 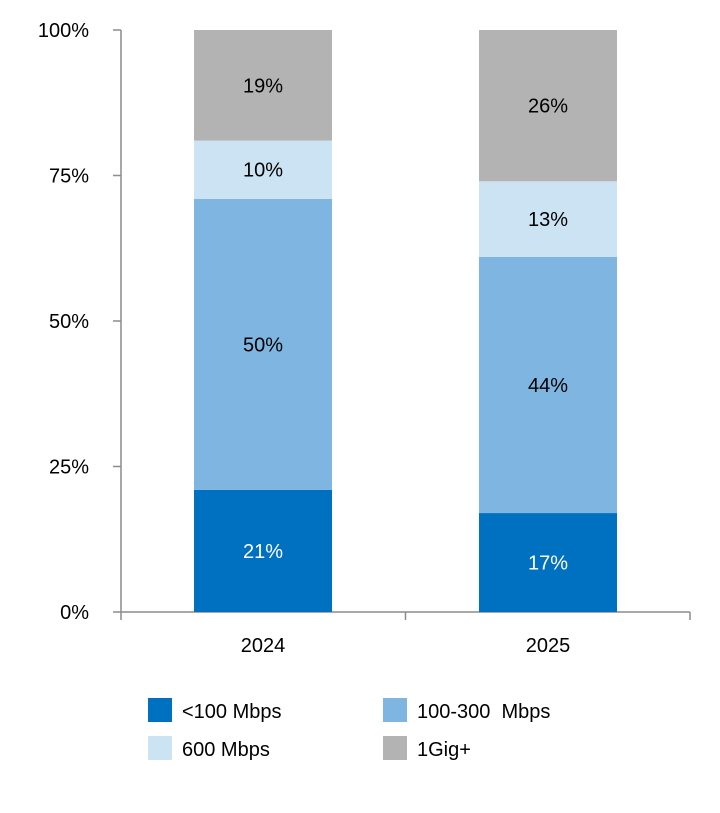 I want to click on y-tick-label: 25%, so click(x=69, y=468).